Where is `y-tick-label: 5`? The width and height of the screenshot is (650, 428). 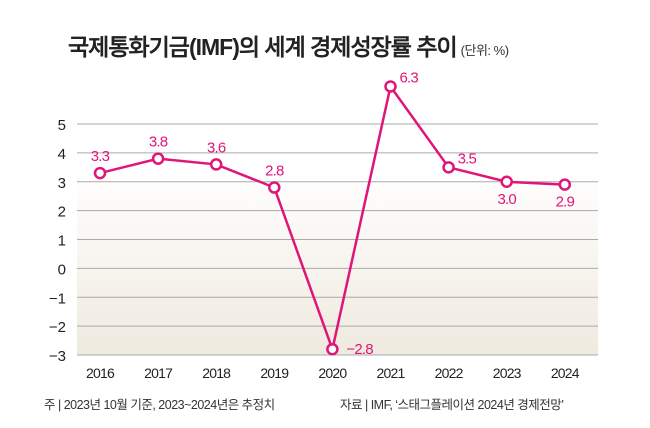 y-tick-label: 5 is located at coordinates (62, 125).